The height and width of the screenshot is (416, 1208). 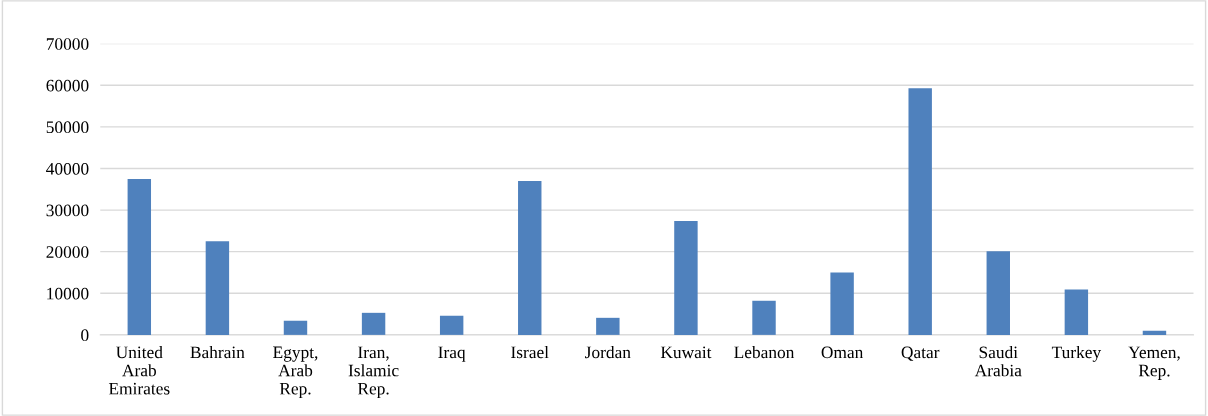 I want to click on x-tick-label: Iran, Islamic Rep., so click(x=373, y=372).